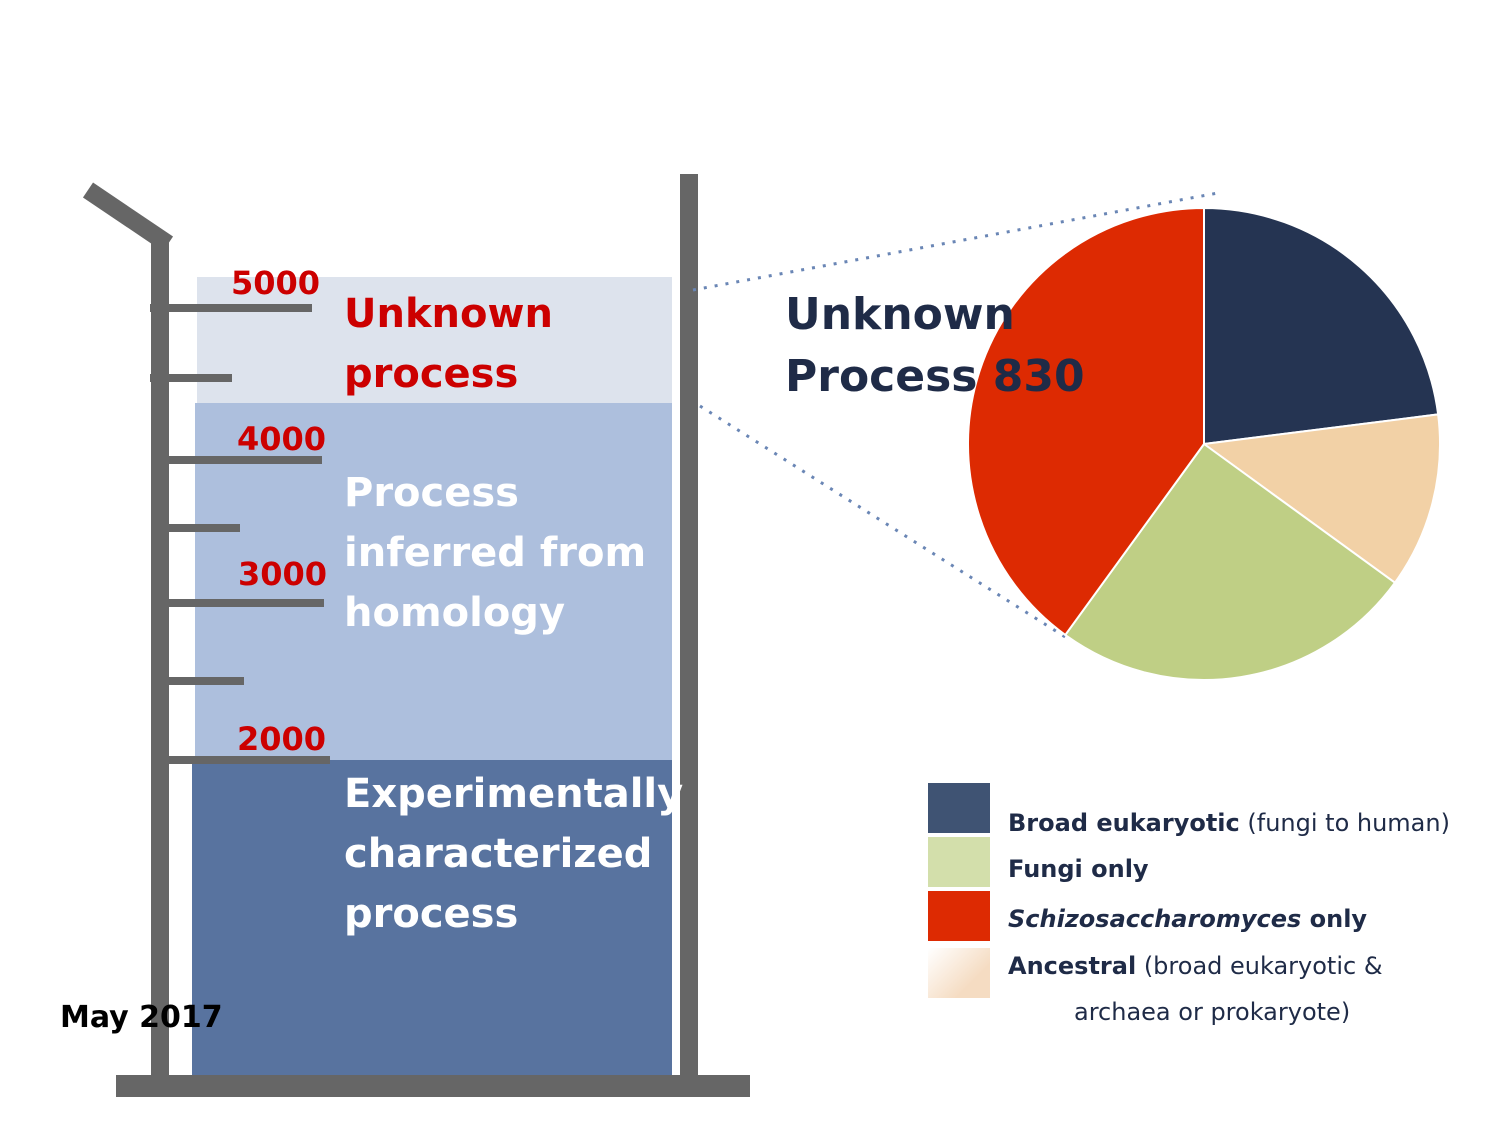 The image size is (1500, 1125). I want to click on legend-label-bold: Ancestral, so click(1072, 966).